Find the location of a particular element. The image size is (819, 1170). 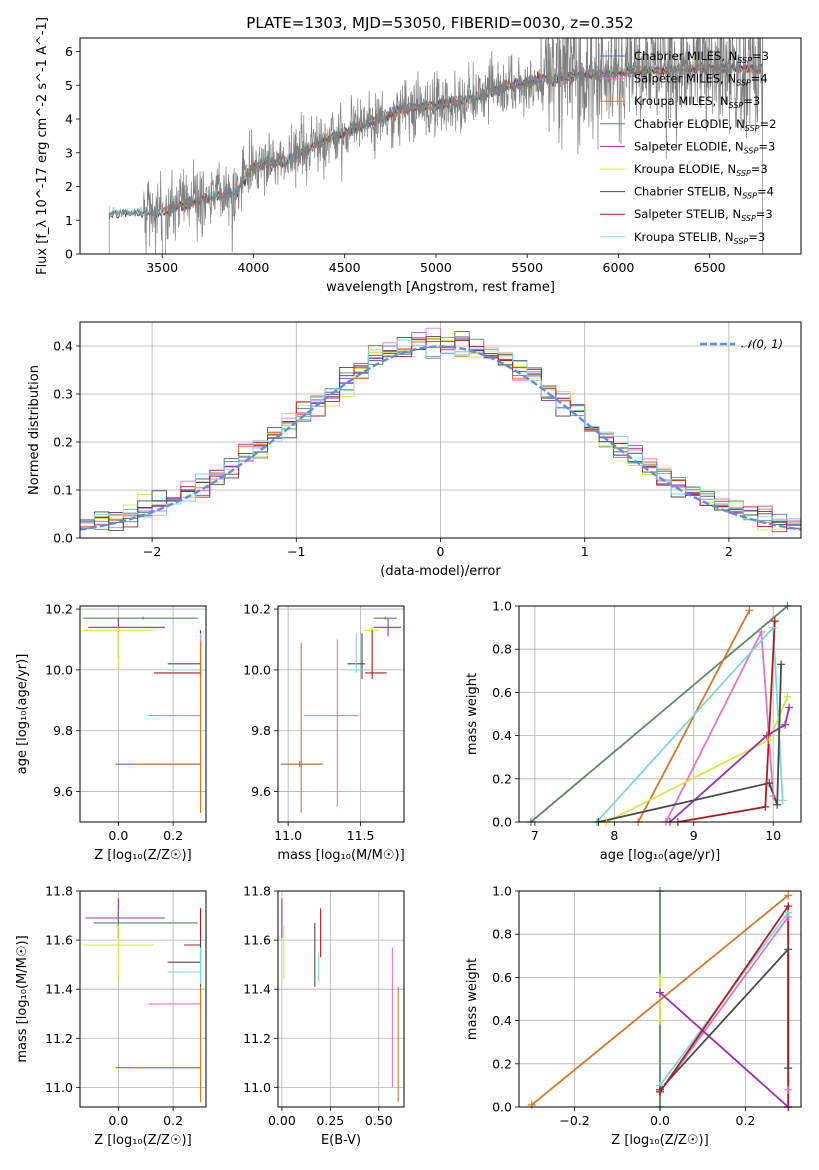

legend-label-value: =4 is located at coordinates (759, 79).